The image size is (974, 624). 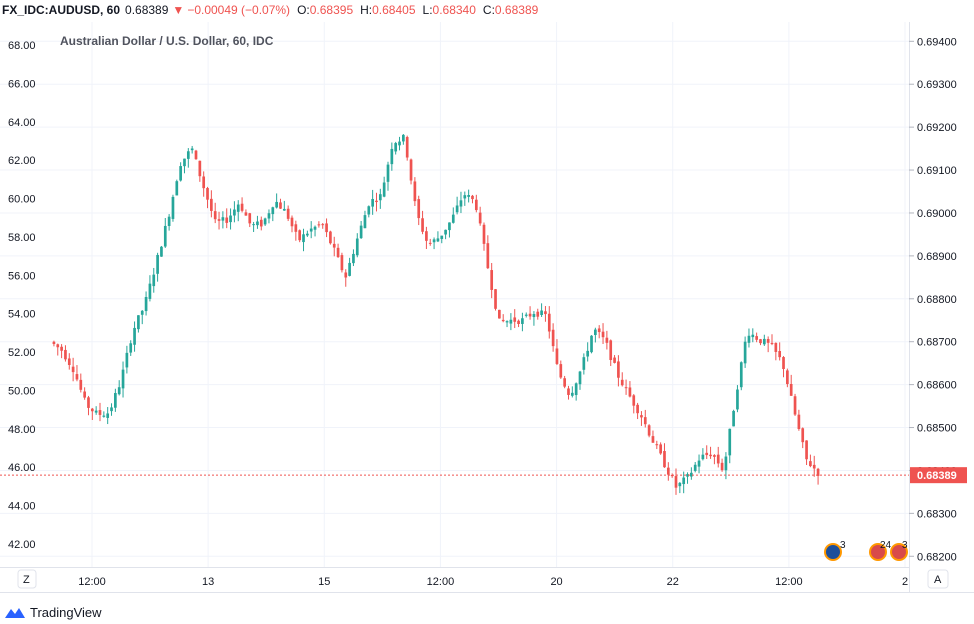 What do you see at coordinates (22, 391) in the screenshot?
I see `left-tick-label: 50.00` at bounding box center [22, 391].